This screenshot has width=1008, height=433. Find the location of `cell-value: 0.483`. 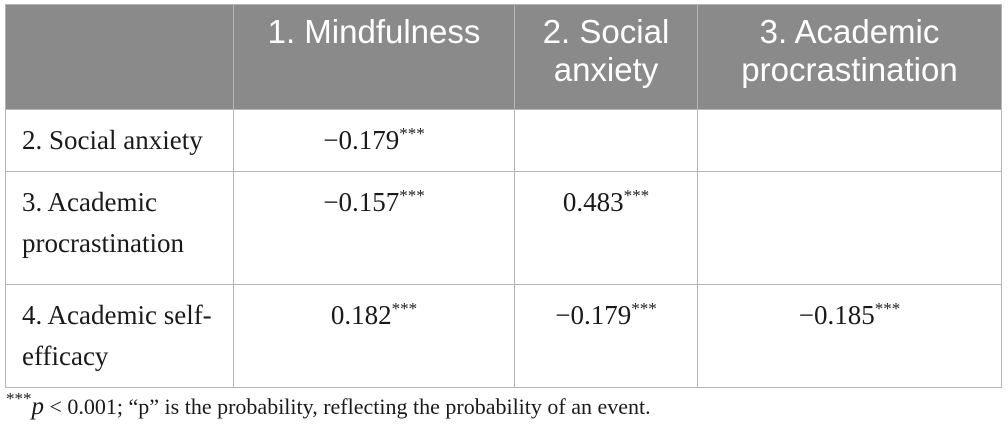

cell-value: 0.483 is located at coordinates (593, 202).